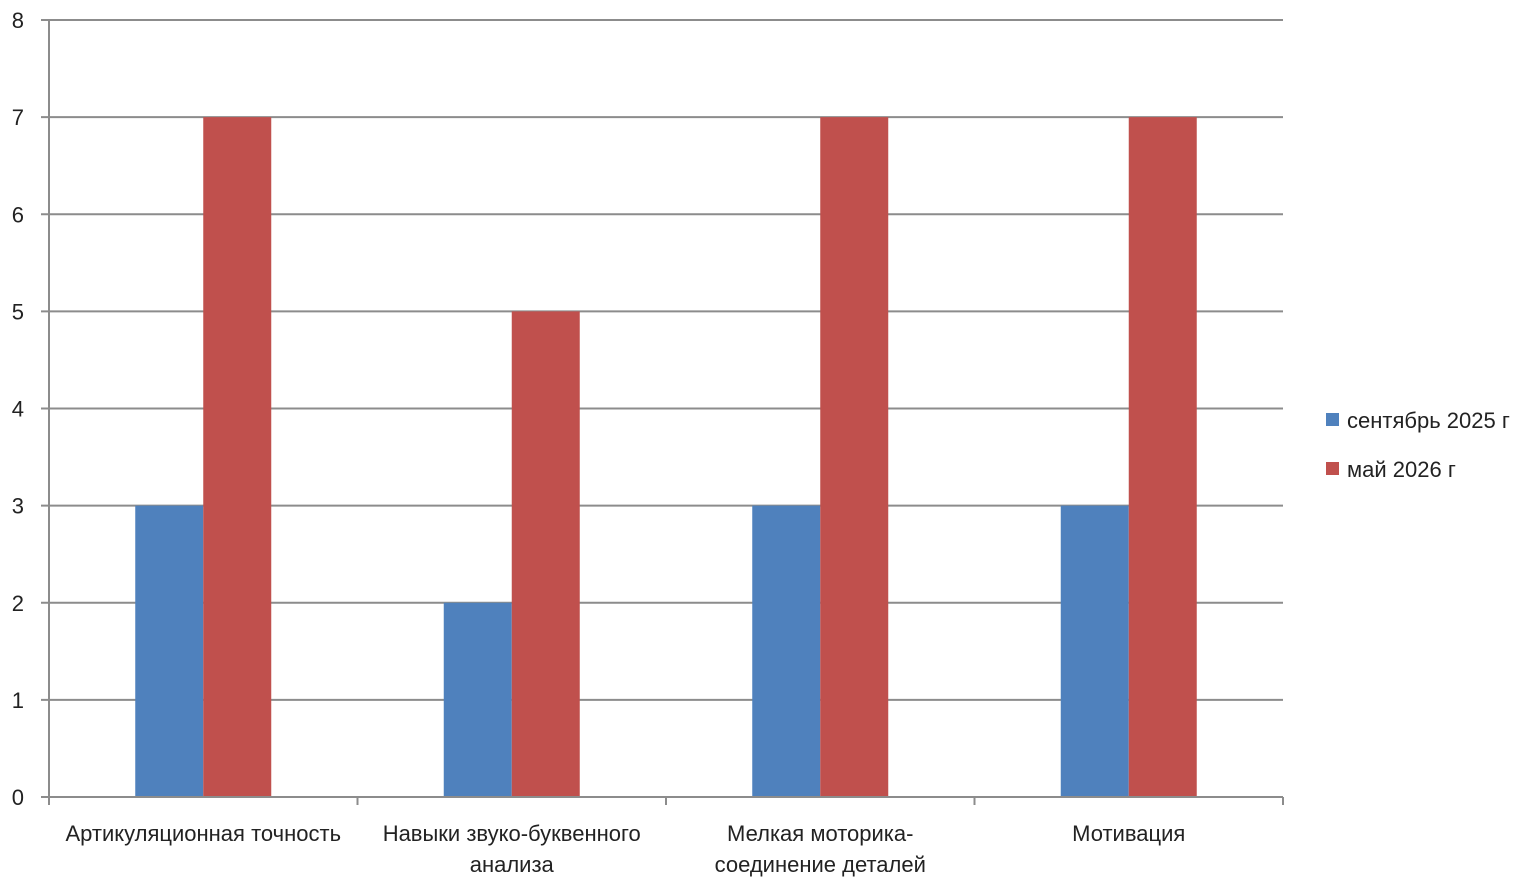 The image size is (1528, 878). What do you see at coordinates (18, 311) in the screenshot?
I see `y-tick-label: 5` at bounding box center [18, 311].